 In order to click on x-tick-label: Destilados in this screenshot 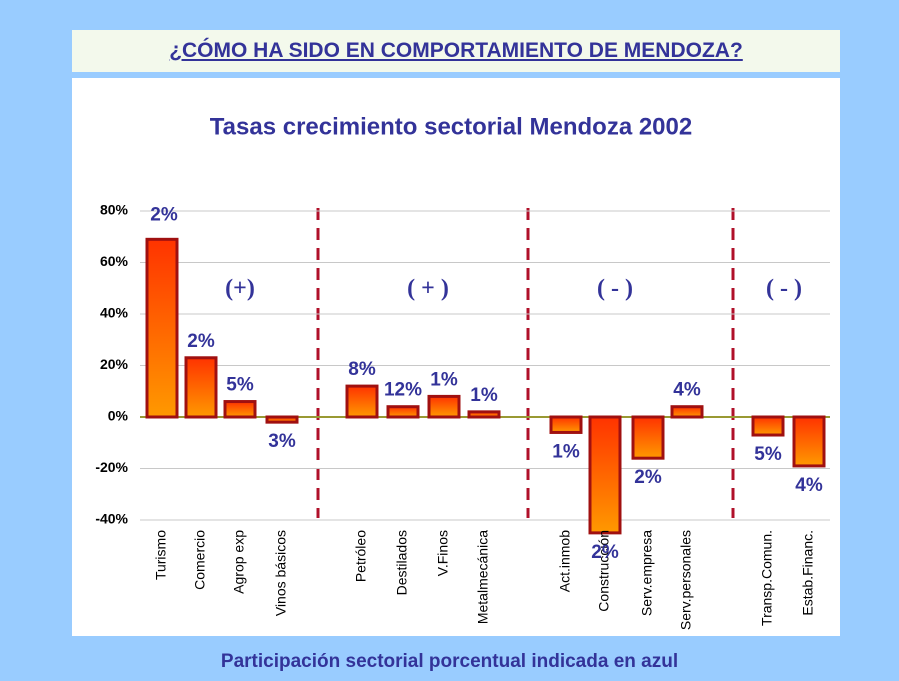, I will do `click(402, 562)`.